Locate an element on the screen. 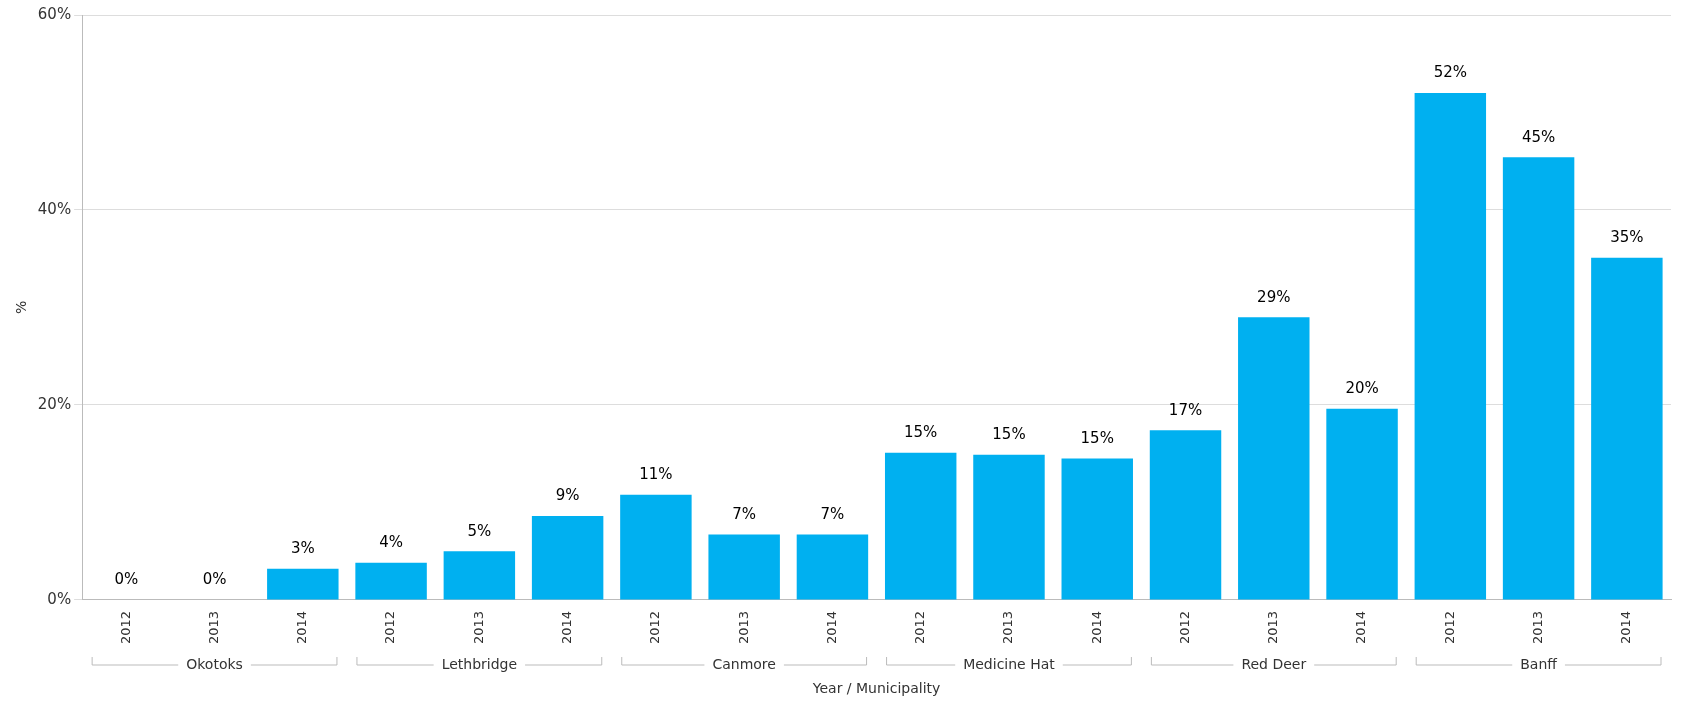 The width and height of the screenshot is (1681, 705). data-label: 45% is located at coordinates (1538, 136).